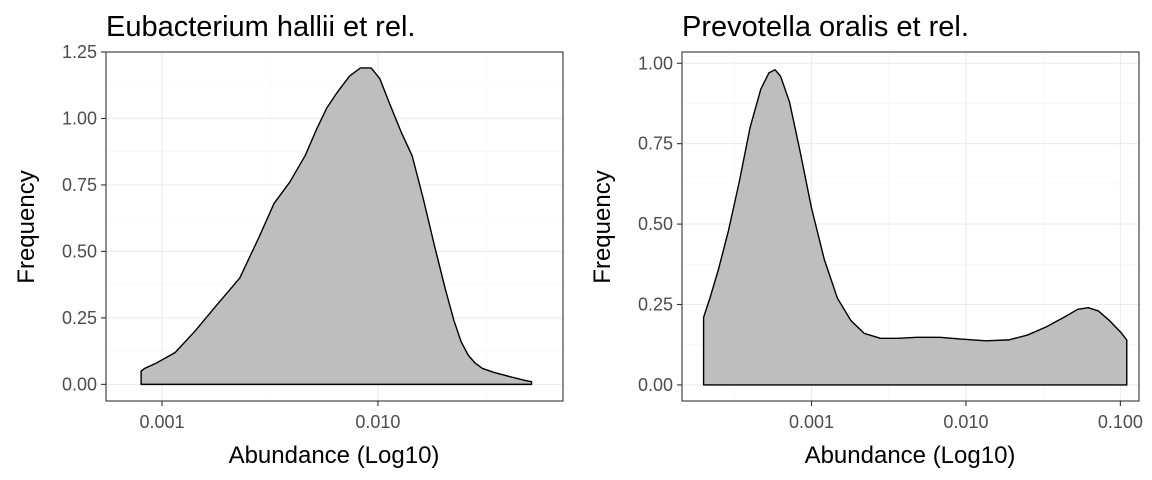 The width and height of the screenshot is (1152, 480). I want to click on chart-title: Eubacterium hallii et rel., so click(260, 27).